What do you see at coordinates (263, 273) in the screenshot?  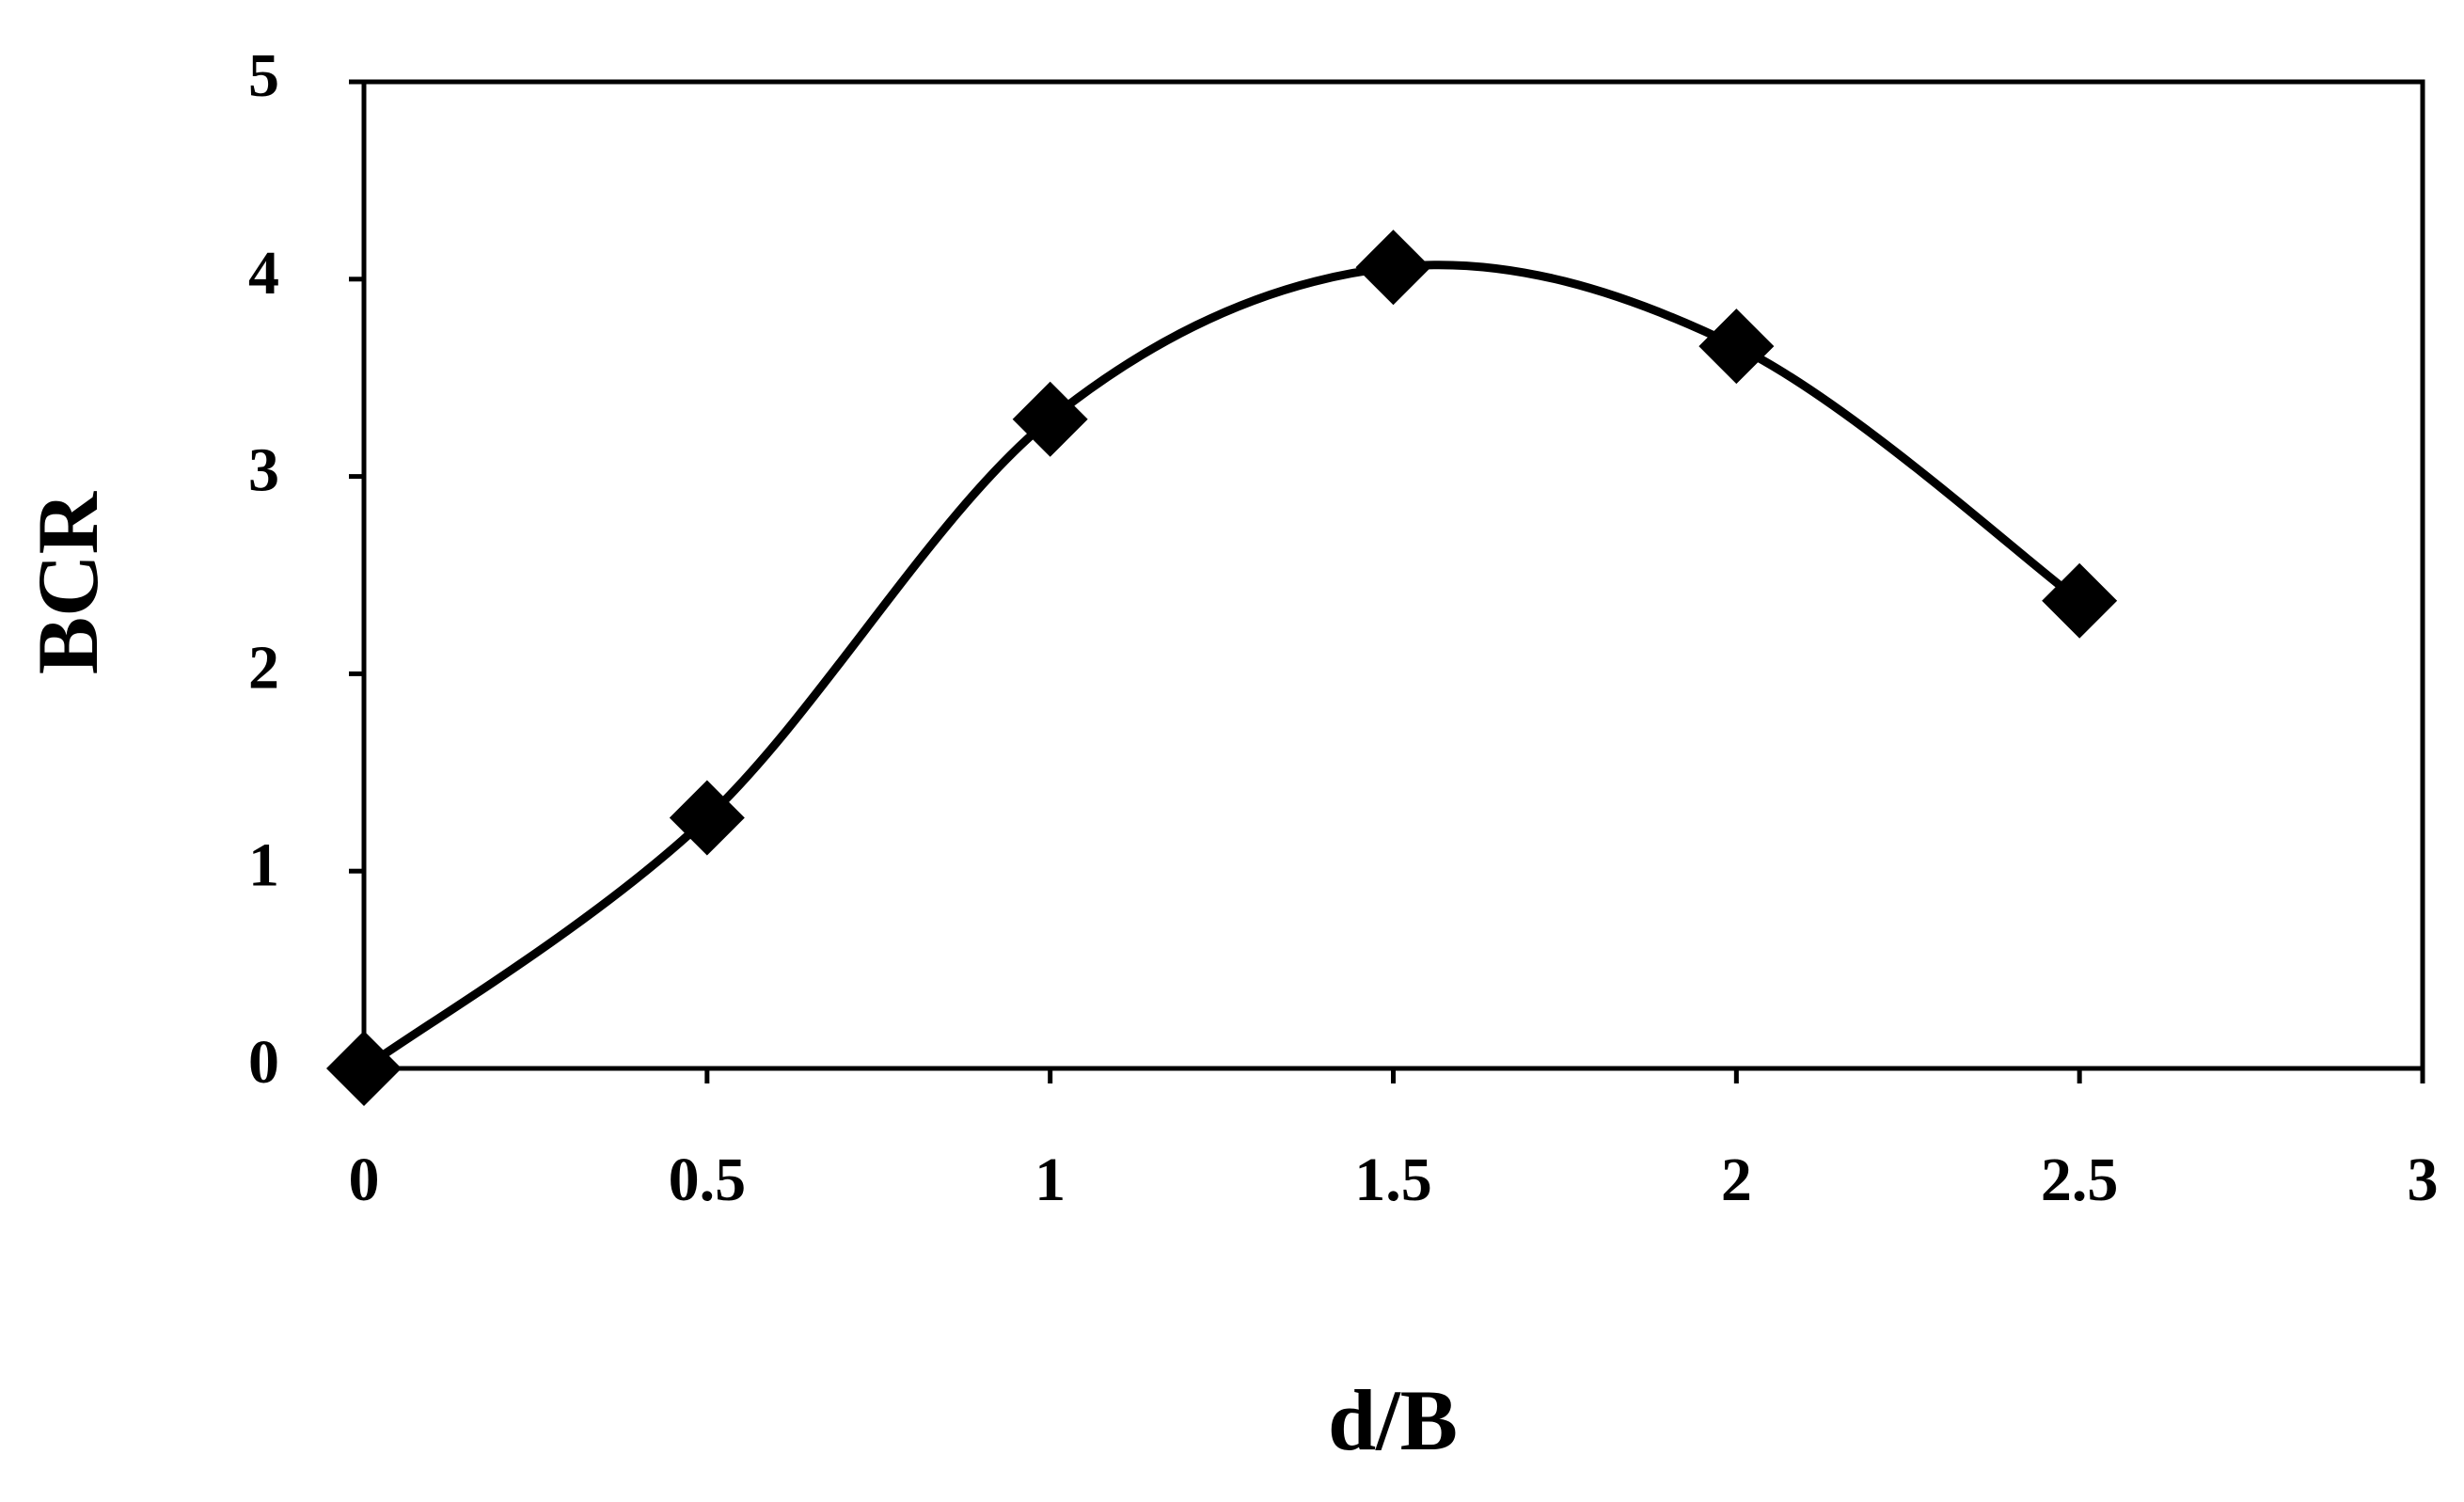 I see `y-tick-label: 4` at bounding box center [263, 273].